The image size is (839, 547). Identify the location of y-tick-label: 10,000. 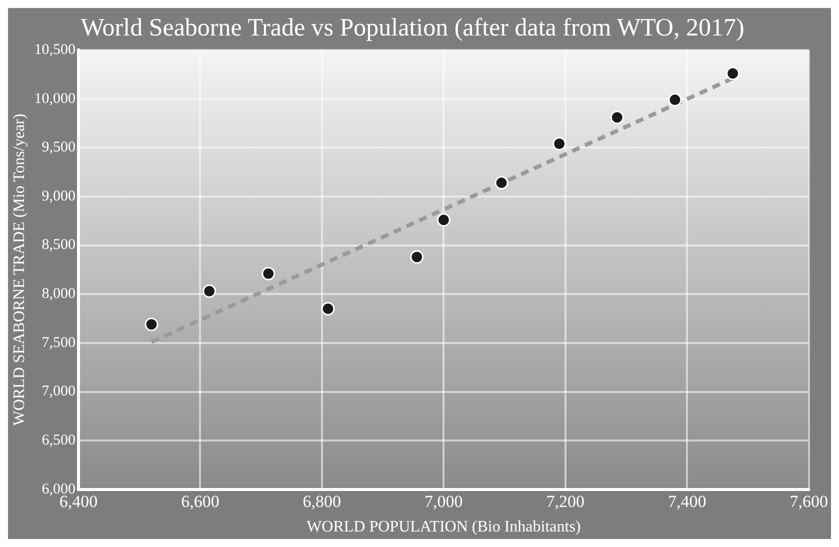
(55, 98).